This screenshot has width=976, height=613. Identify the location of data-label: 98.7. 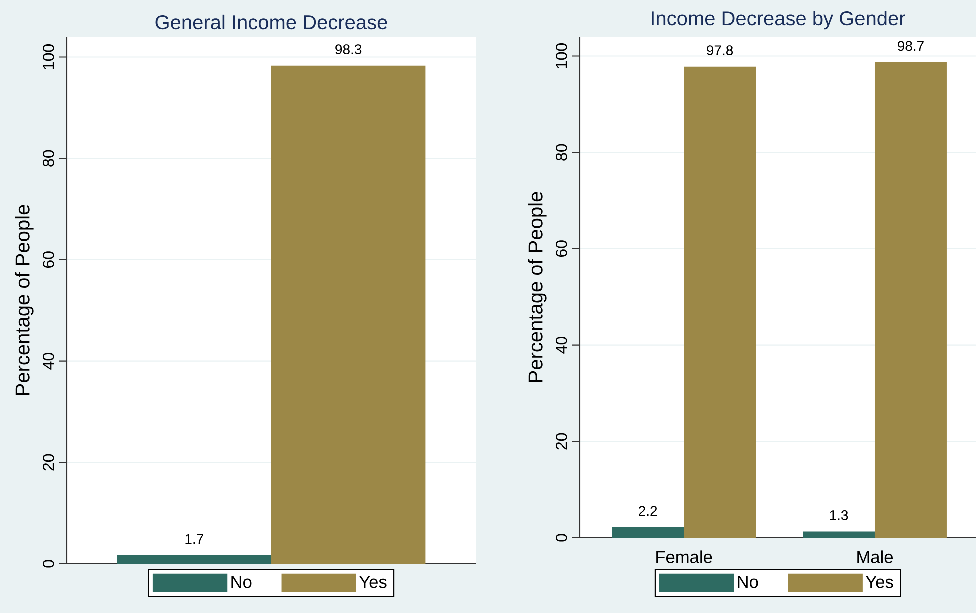
(911, 46).